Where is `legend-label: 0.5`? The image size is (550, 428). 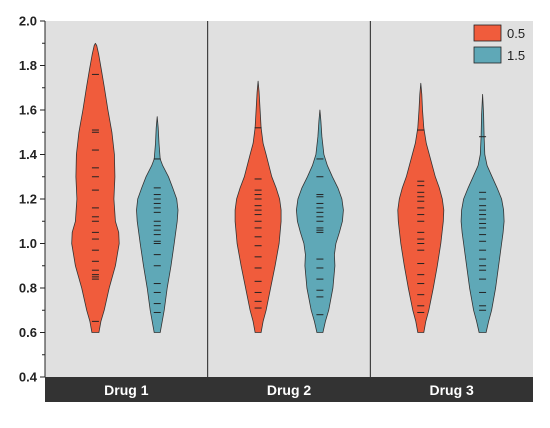 legend-label: 0.5 is located at coordinates (516, 33).